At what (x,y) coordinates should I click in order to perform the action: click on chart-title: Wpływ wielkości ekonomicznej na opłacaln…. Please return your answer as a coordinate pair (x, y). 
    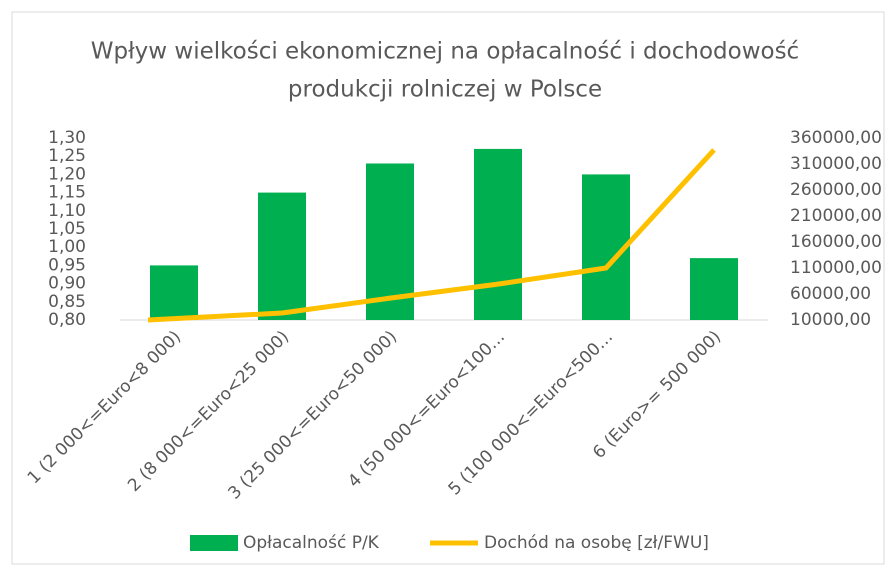
    Looking at the image, I should click on (445, 52).